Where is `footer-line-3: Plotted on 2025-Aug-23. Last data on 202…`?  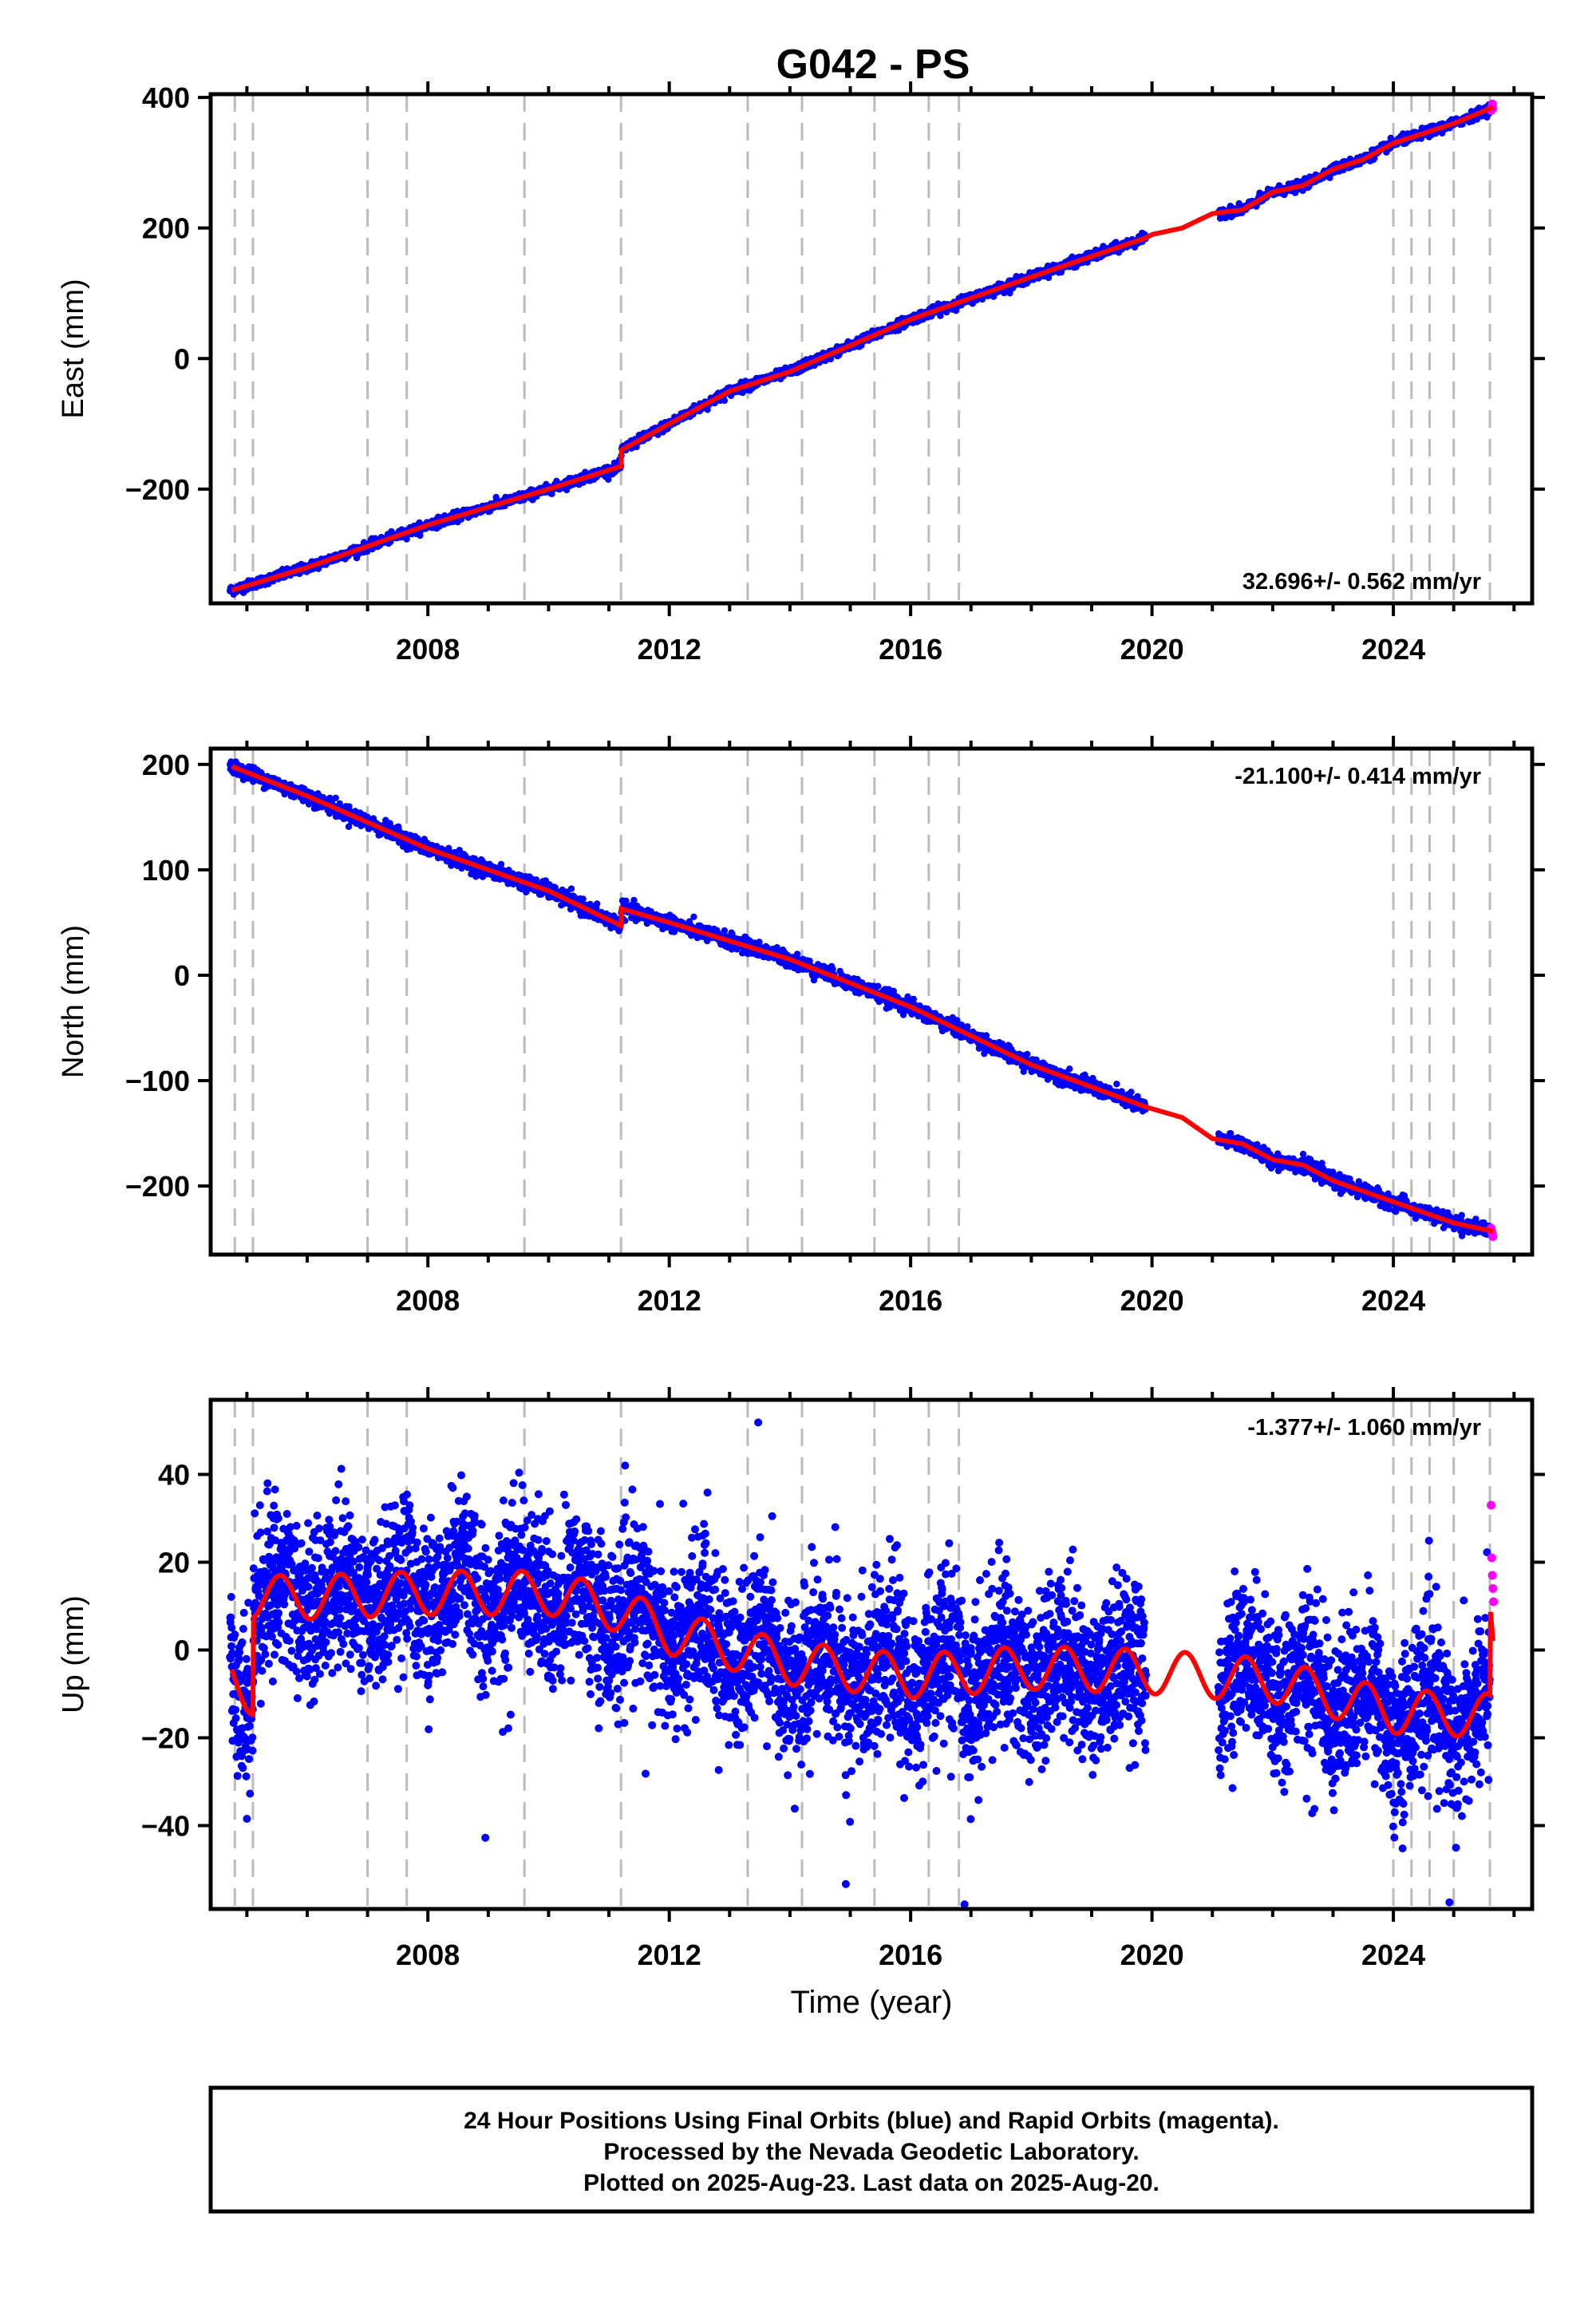
footer-line-3: Plotted on 2025-Aug-23. Last data on 202… is located at coordinates (871, 2183).